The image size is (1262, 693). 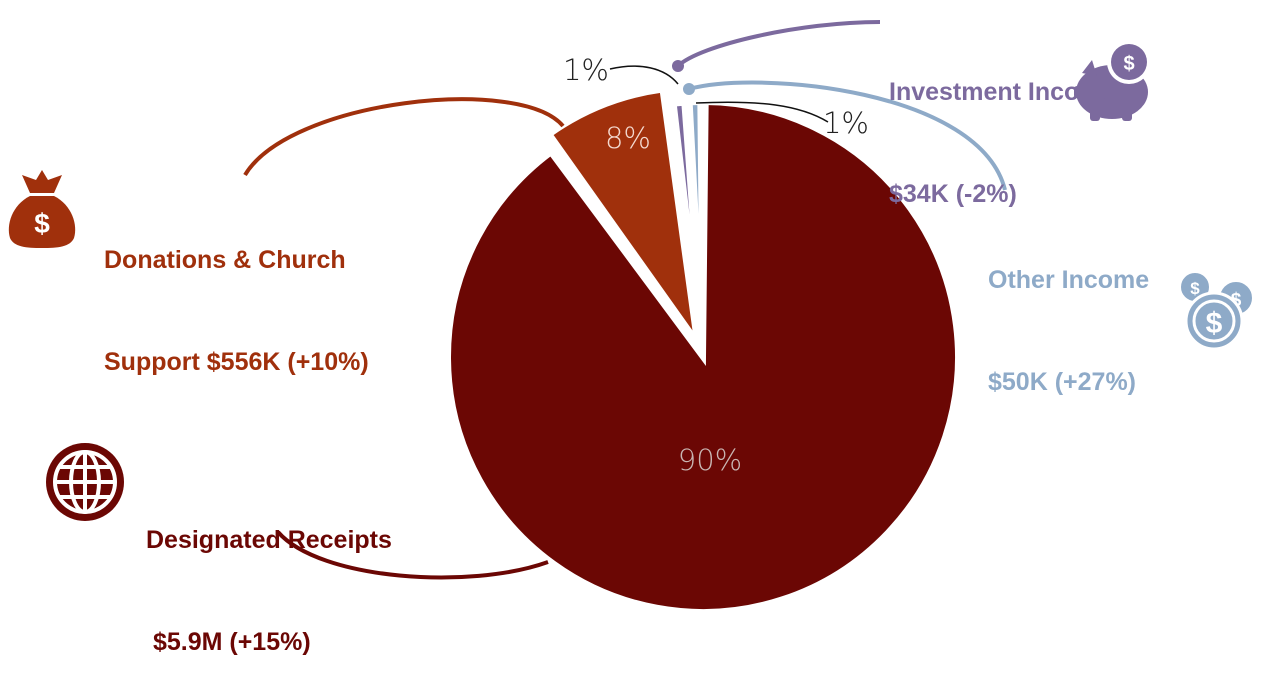 What do you see at coordinates (1112, 80) in the screenshot?
I see `piggy-bank-icon: $` at bounding box center [1112, 80].